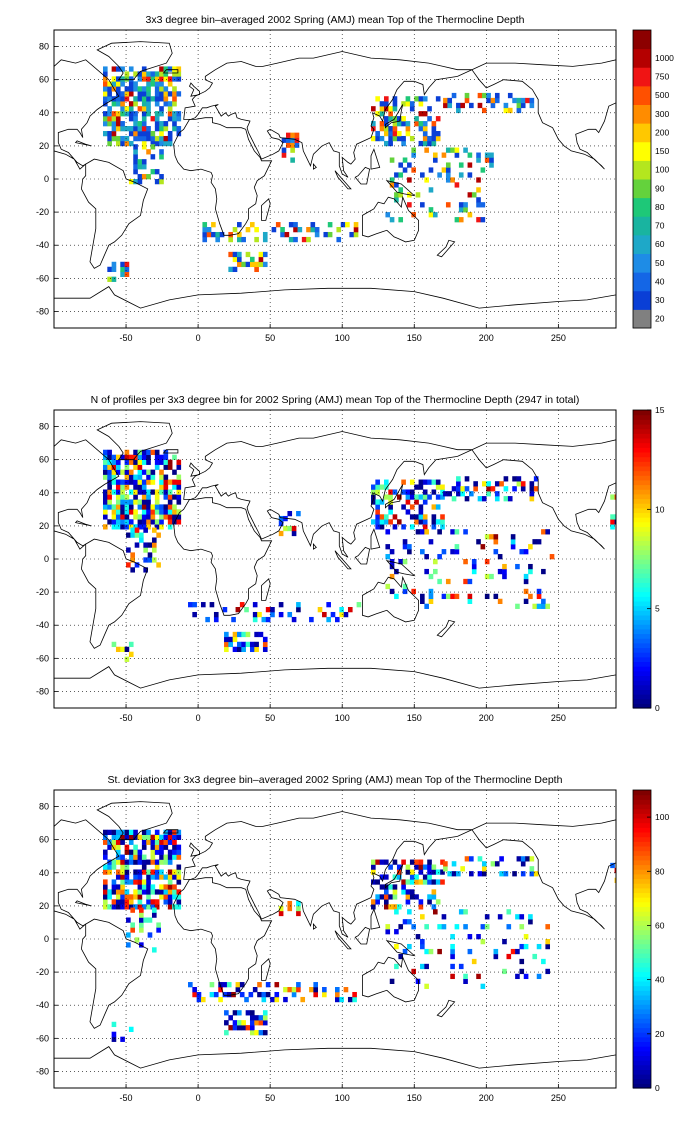 Image resolution: width=696 pixels, height=1140 pixels. What do you see at coordinates (662, 77) in the screenshot?
I see `colorbar-label: 750` at bounding box center [662, 77].